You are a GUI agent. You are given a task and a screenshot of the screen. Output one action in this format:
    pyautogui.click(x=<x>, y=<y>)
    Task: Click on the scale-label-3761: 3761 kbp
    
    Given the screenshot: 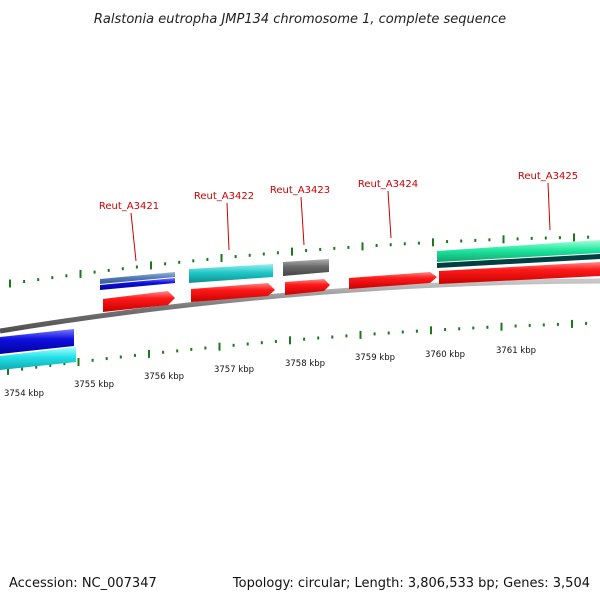 What is the action you would take?
    pyautogui.click(x=516, y=351)
    